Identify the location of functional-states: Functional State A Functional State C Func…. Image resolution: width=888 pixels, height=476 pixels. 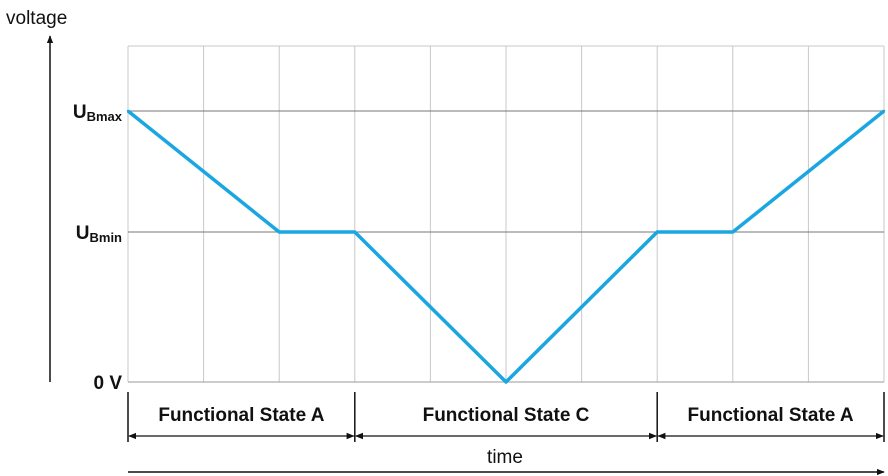
(506, 417).